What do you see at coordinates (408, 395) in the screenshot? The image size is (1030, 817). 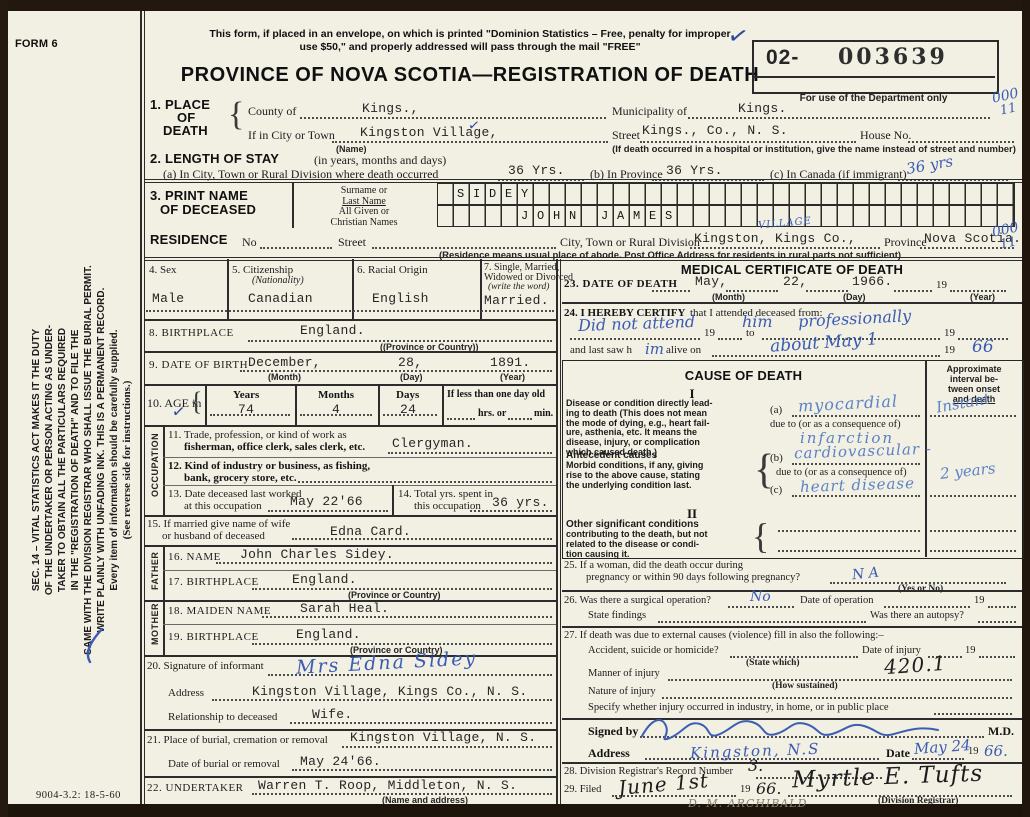 I see `age-days-label: Days` at bounding box center [408, 395].